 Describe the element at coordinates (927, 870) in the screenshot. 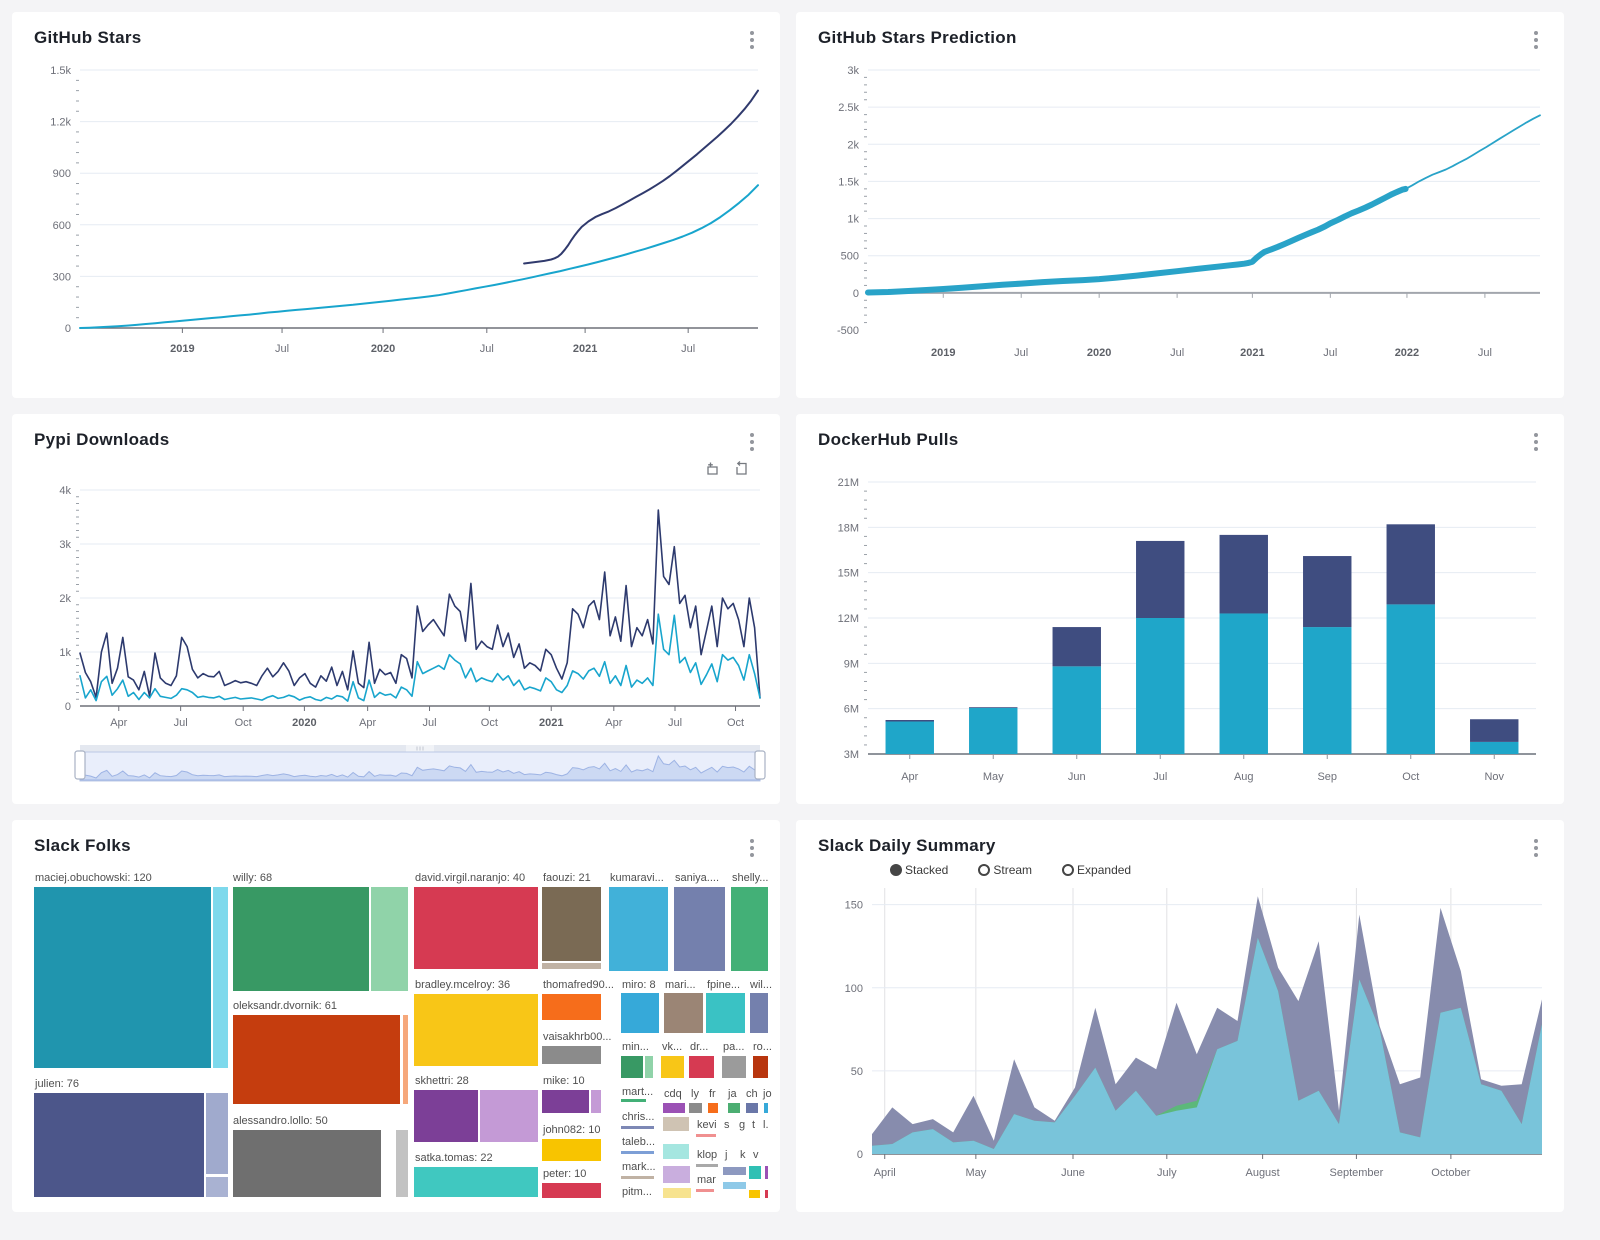

I see `legend-label: Stacked` at that location.